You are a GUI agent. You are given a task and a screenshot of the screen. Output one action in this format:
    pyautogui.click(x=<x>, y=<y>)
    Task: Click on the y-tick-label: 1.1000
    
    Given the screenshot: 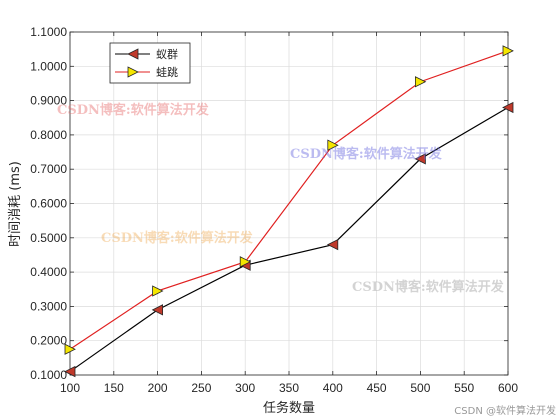 What is the action you would take?
    pyautogui.click(x=48, y=32)
    